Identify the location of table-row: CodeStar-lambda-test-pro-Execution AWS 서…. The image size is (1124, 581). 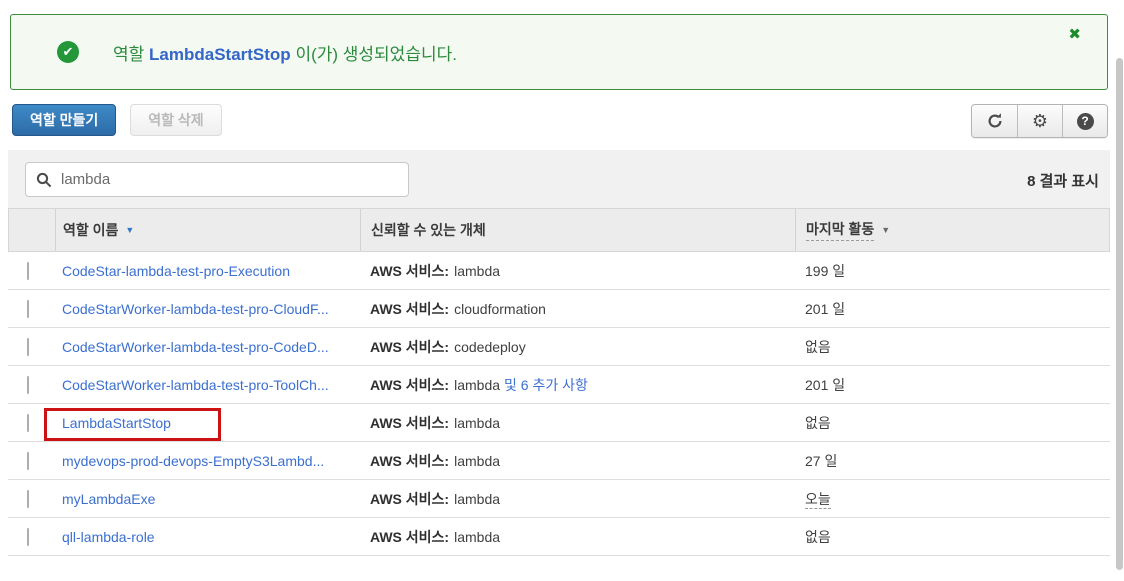
(559, 271).